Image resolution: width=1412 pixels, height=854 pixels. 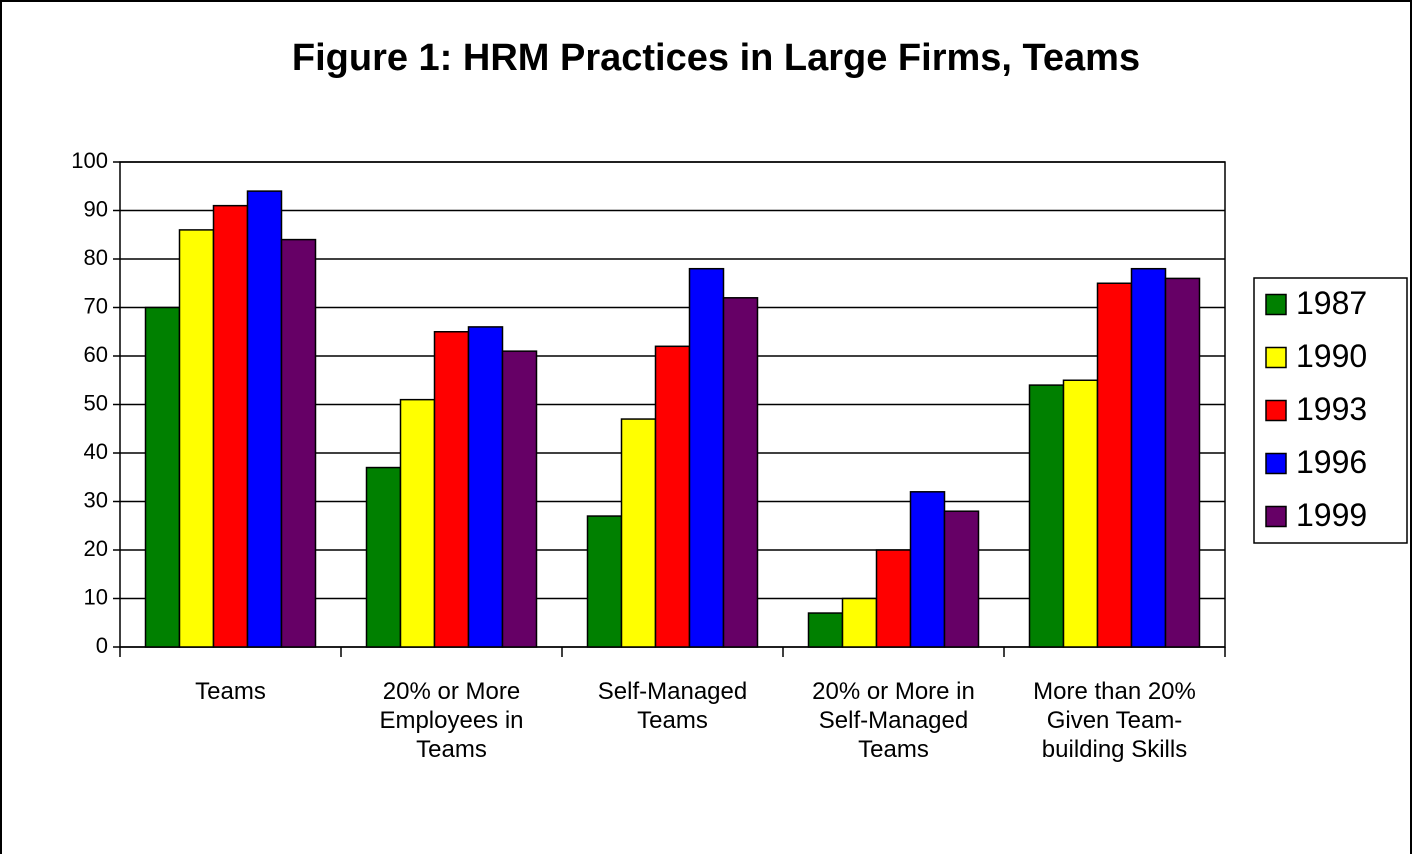 What do you see at coordinates (96, 499) in the screenshot?
I see `y-tick-label: 30` at bounding box center [96, 499].